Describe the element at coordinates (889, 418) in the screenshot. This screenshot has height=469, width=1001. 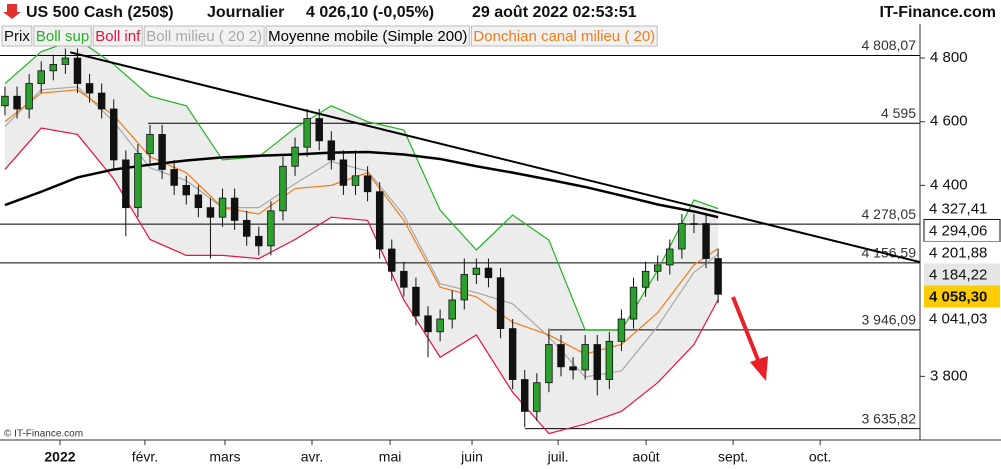
I see `level-label: 3 635,82` at that location.